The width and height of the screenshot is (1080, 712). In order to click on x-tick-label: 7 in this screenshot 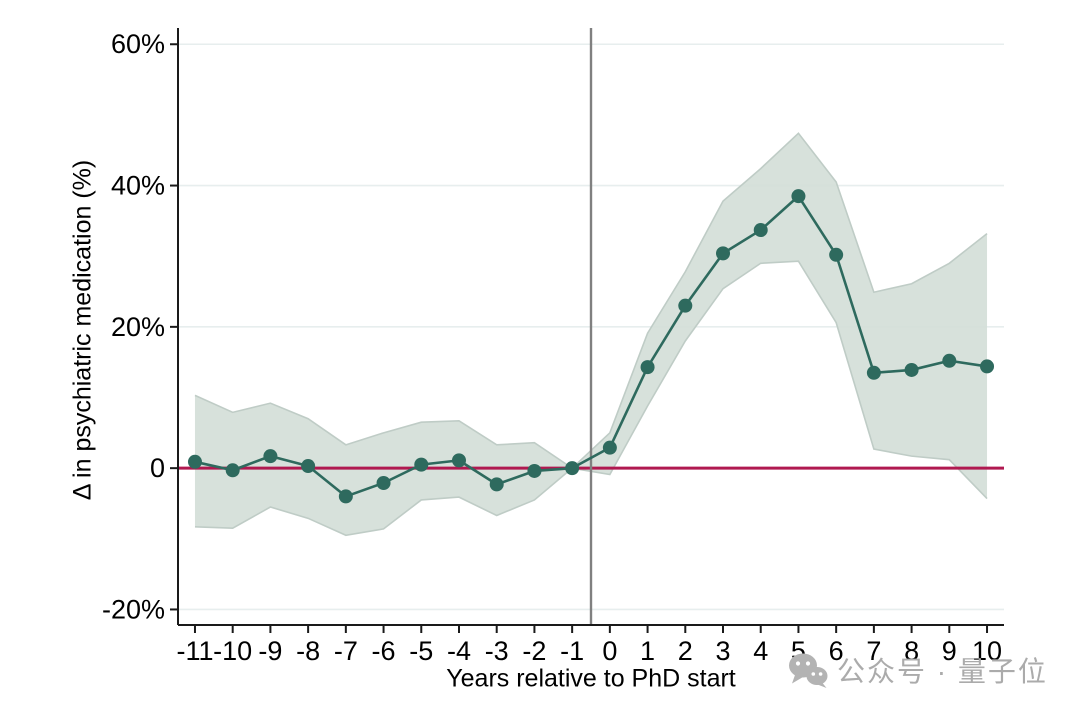, I will do `click(873, 651)`.